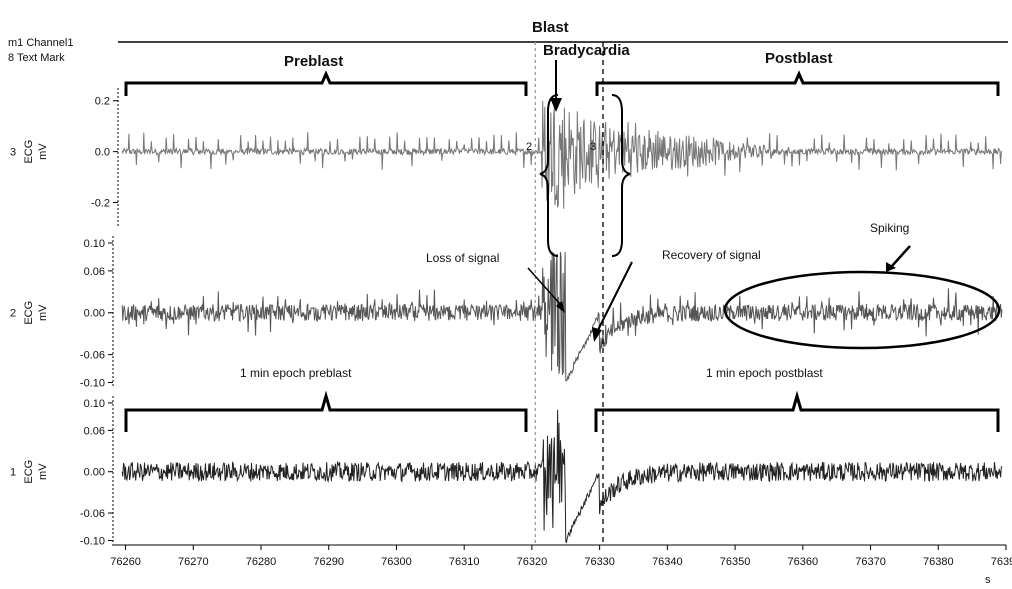  What do you see at coordinates (102, 153) in the screenshot?
I see `y-tick-label-ch3-1: 0.0` at bounding box center [102, 153].